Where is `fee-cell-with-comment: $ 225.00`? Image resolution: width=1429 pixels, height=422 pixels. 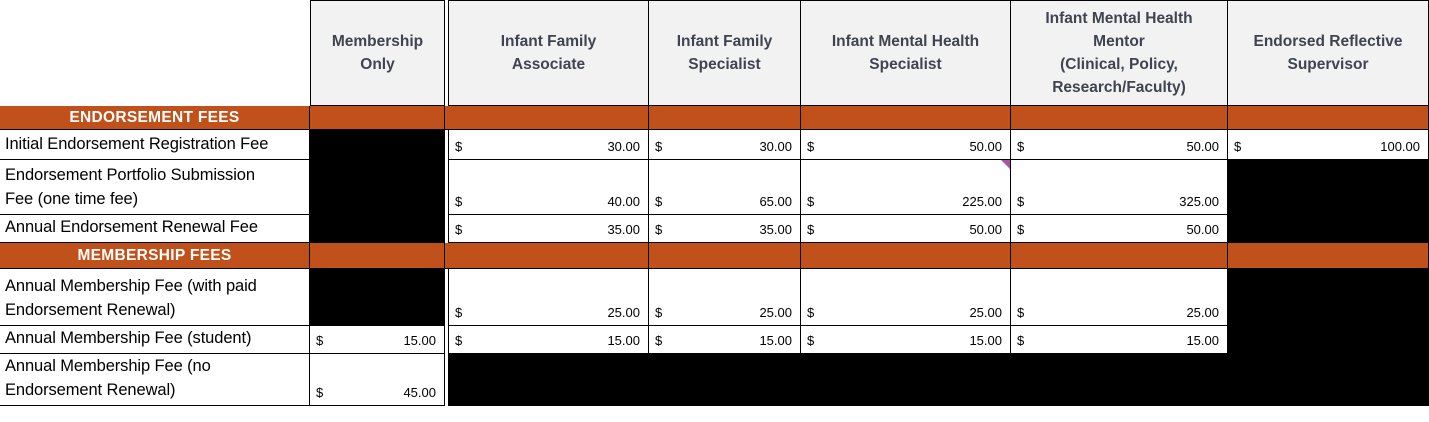 fee-cell-with-comment: $ 225.00 is located at coordinates (906, 187).